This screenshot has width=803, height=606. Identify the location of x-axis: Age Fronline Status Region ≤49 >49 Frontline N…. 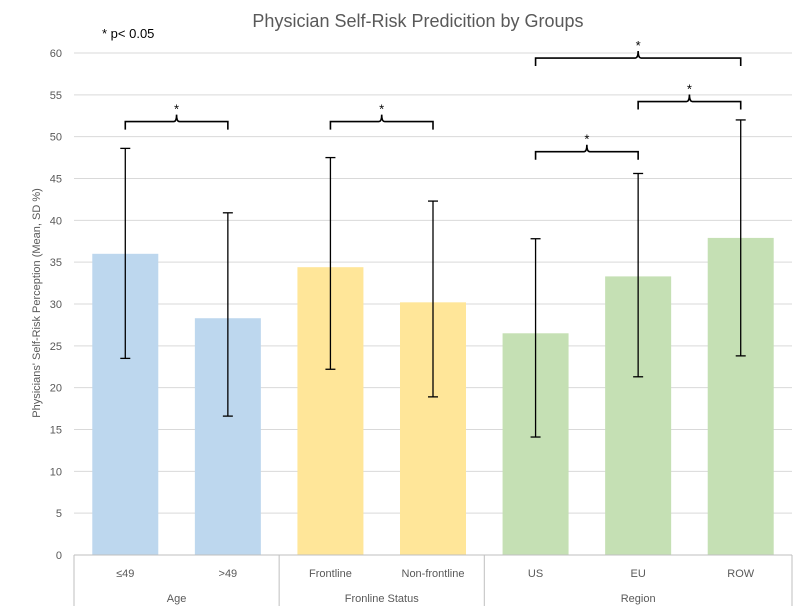
(433, 580).